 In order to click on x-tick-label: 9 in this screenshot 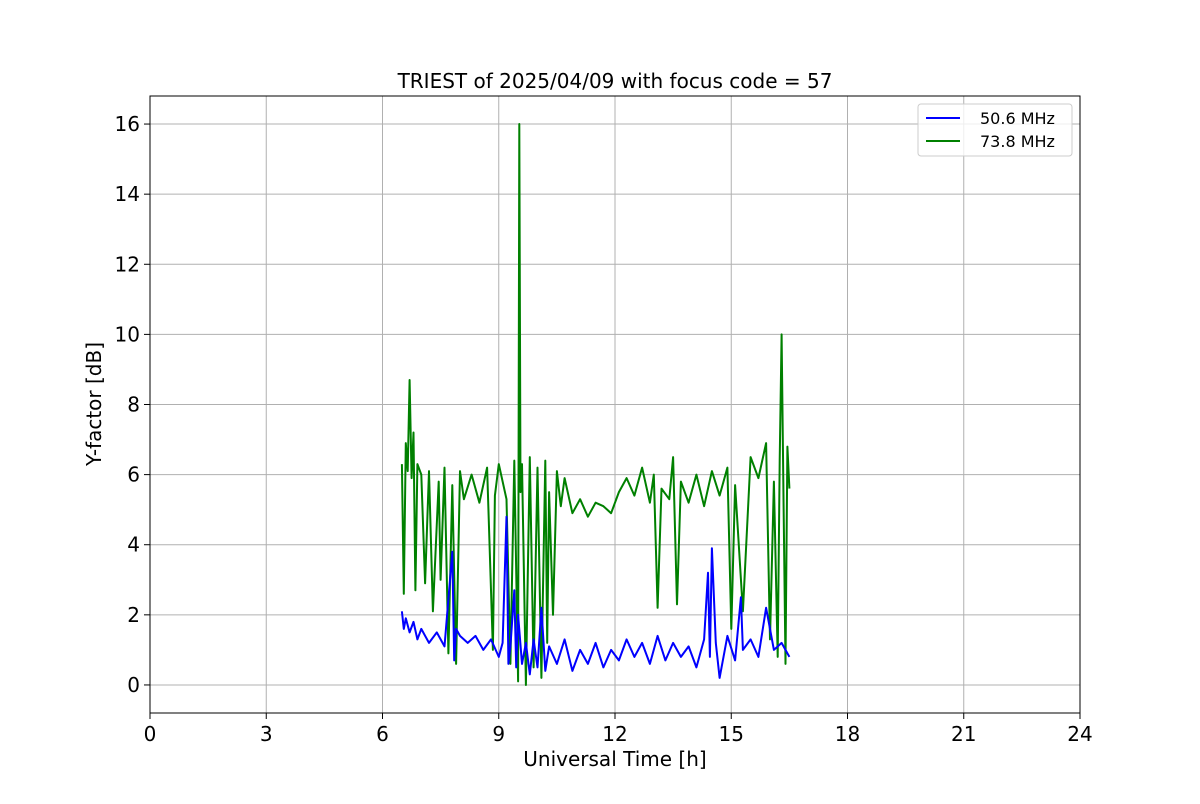, I will do `click(498, 734)`.